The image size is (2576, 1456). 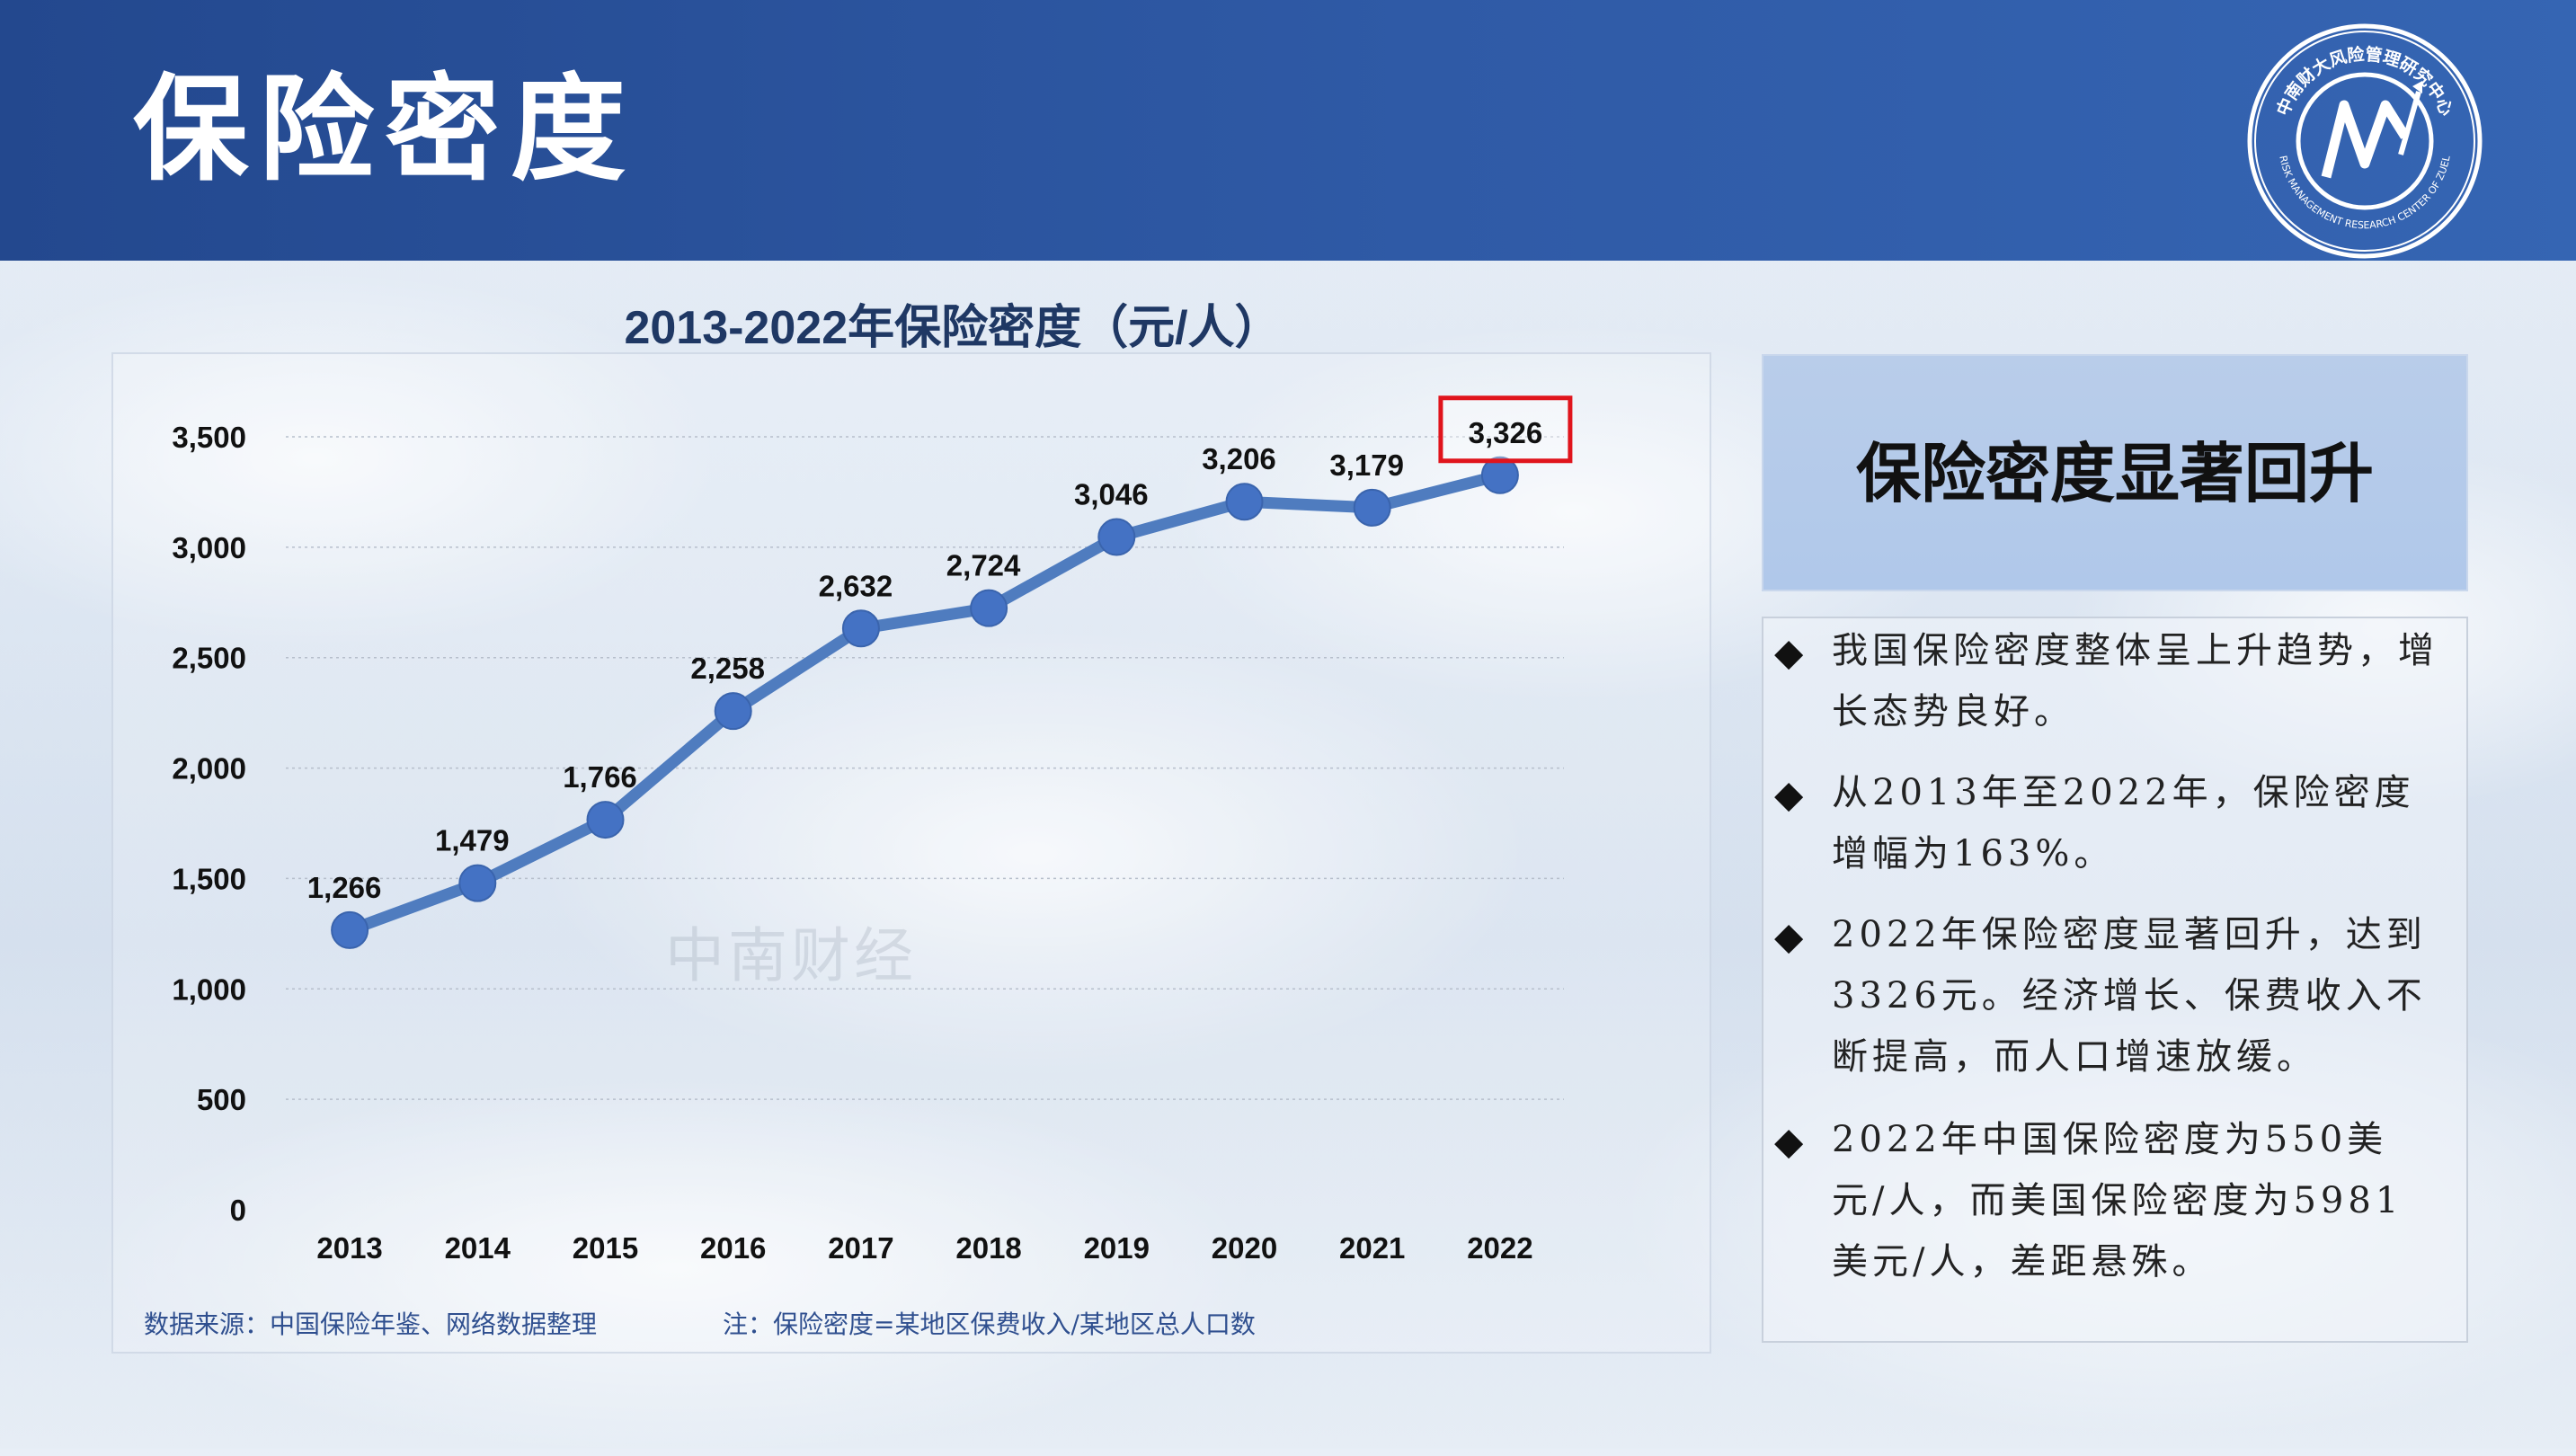 What do you see at coordinates (2135, 681) in the screenshot?
I see `bullet-text: 我国保险密度整体呈上升趋势，增长态势良好。` at bounding box center [2135, 681].